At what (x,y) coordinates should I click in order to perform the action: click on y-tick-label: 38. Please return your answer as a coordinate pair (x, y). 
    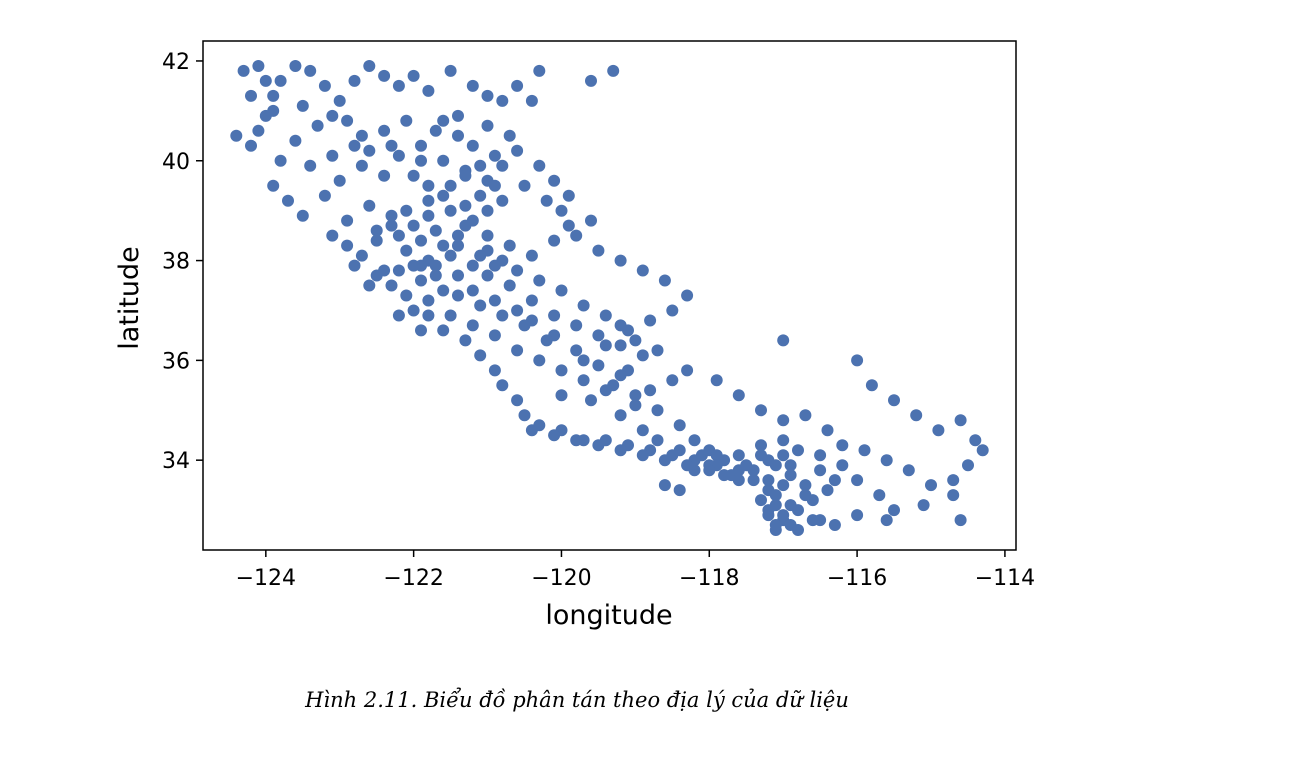
    Looking at the image, I should click on (176, 262).